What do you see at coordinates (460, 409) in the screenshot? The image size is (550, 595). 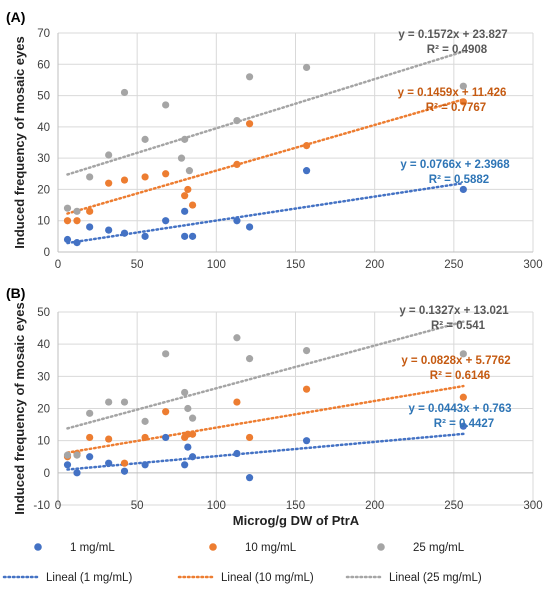 I see `trend-equation-label: y = 0.0443x + 0.763` at bounding box center [460, 409].